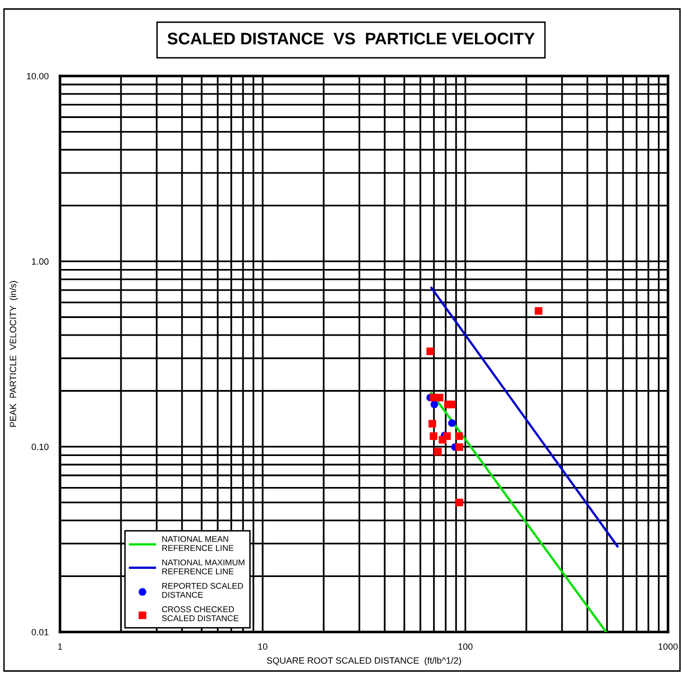 The height and width of the screenshot is (675, 682). Describe the element at coordinates (363, 661) in the screenshot. I see `x-axis-title: SQUARE ROOT SCALED DISTANCE (ft/lb^1/2)` at that location.